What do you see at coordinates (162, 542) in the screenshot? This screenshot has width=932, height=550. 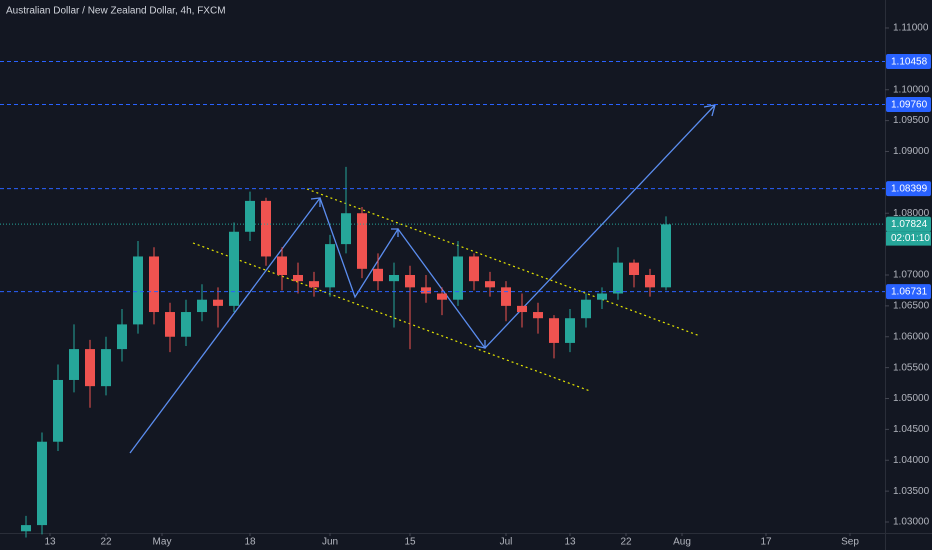 I see `x-tick-label: May` at bounding box center [162, 542].